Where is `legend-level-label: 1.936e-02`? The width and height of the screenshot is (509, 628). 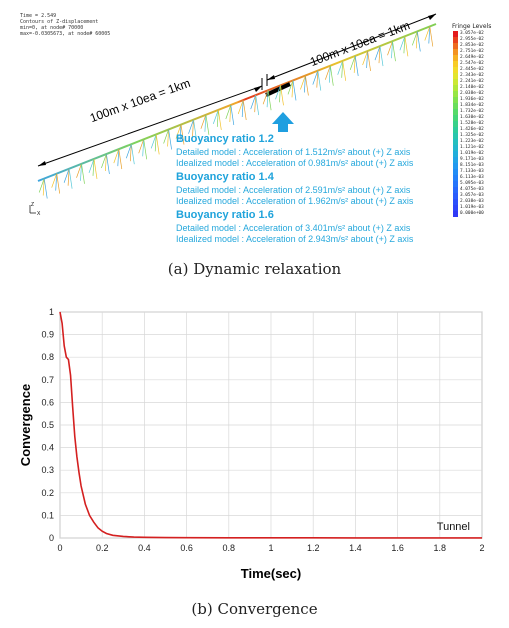
legend-level-label: 1.936e-02 is located at coordinates (472, 99).